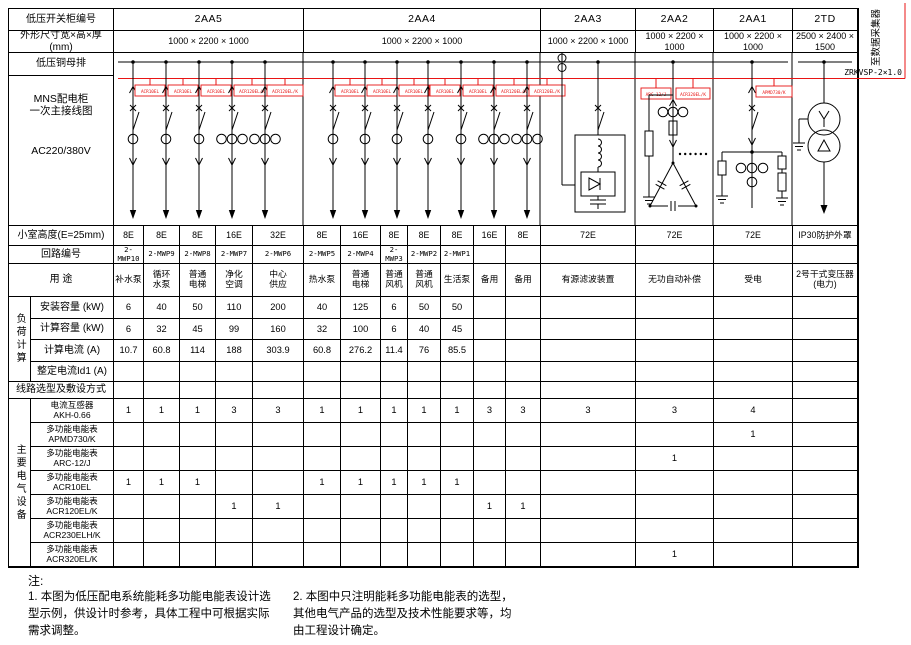 This screenshot has height=645, width=911. I want to click on table-cell: 普通 风机, so click(394, 280).